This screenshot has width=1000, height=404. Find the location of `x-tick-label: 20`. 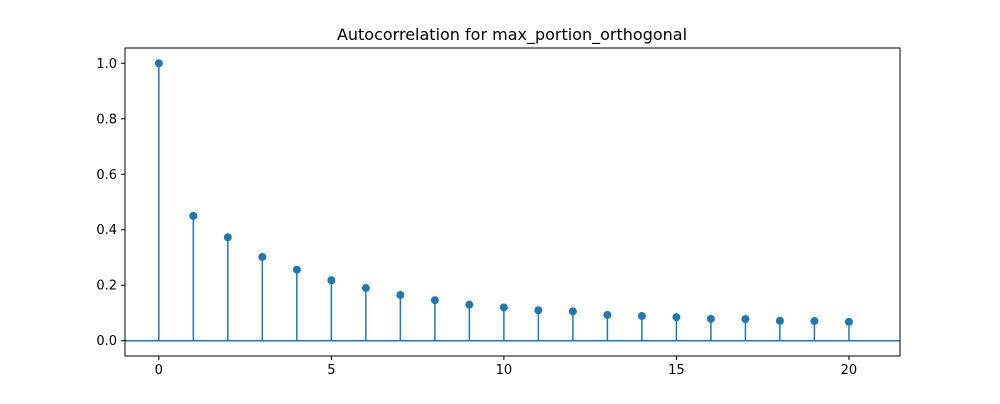

x-tick-label: 20 is located at coordinates (849, 370).